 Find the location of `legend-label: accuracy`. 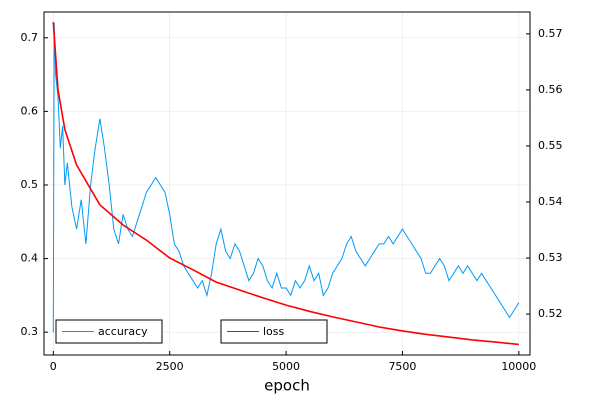

legend-label: accuracy is located at coordinates (123, 331).